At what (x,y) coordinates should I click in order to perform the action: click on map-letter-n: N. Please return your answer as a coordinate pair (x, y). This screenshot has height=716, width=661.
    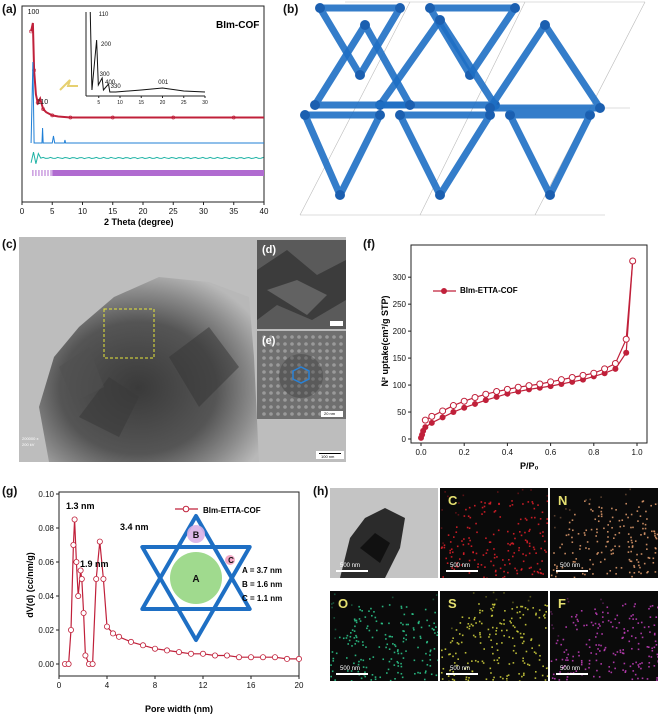
    Looking at the image, I should click on (563, 500).